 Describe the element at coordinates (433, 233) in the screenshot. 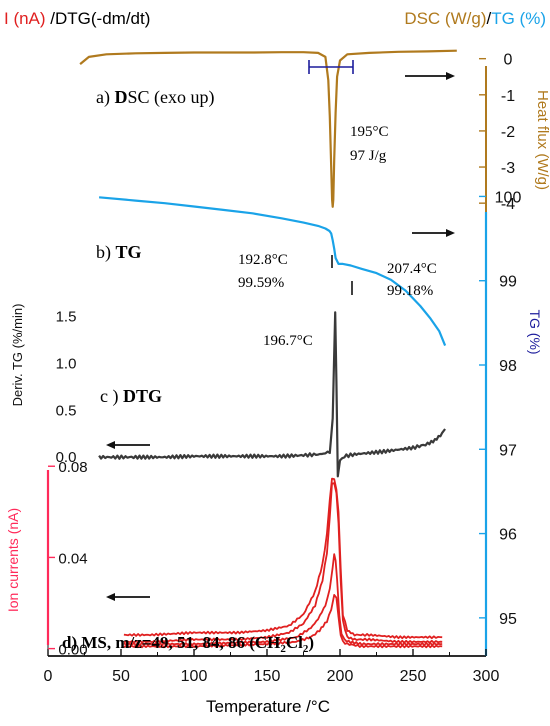

I see `tg-axis-arrow` at that location.